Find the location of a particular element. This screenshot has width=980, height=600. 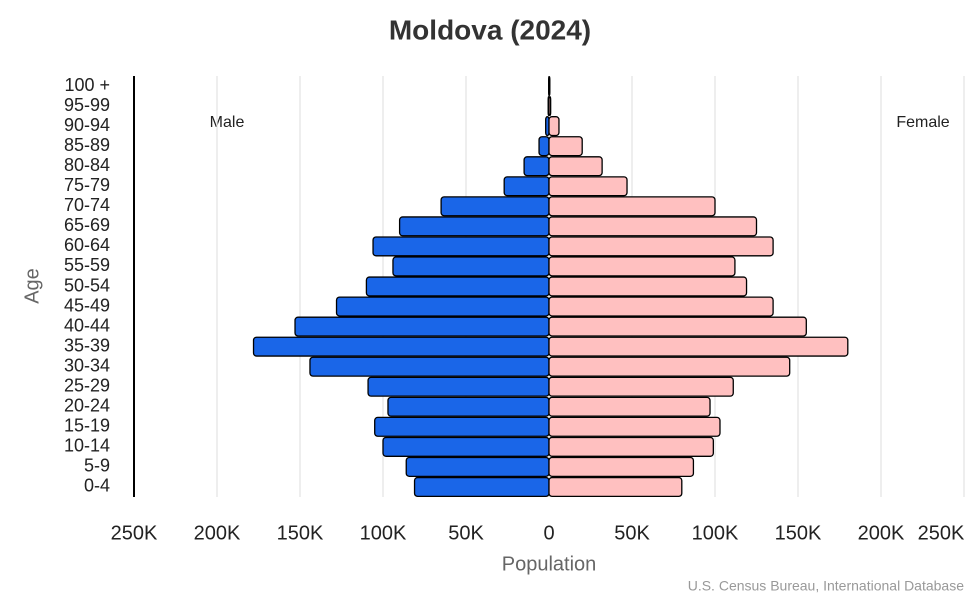

y-tick-label: 30-34 is located at coordinates (87, 365).